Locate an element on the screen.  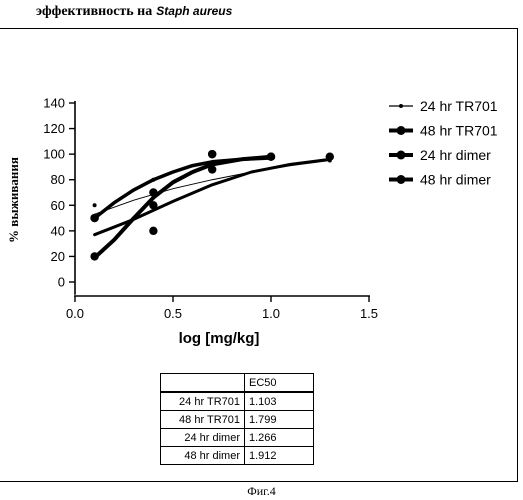
ec50-row-value: 1.912 is located at coordinates (279, 455).